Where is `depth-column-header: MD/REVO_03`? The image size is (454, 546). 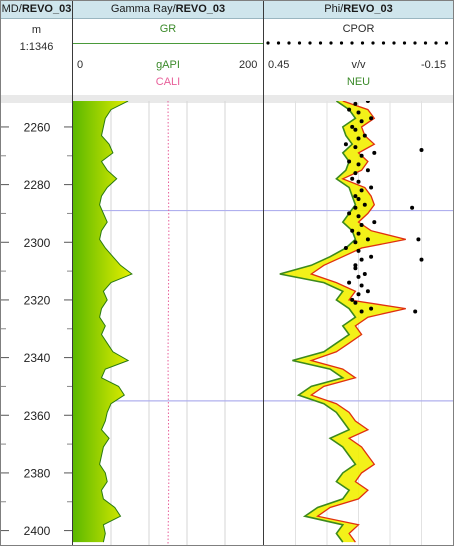 depth-column-header: MD/REVO_03 is located at coordinates (36, 10).